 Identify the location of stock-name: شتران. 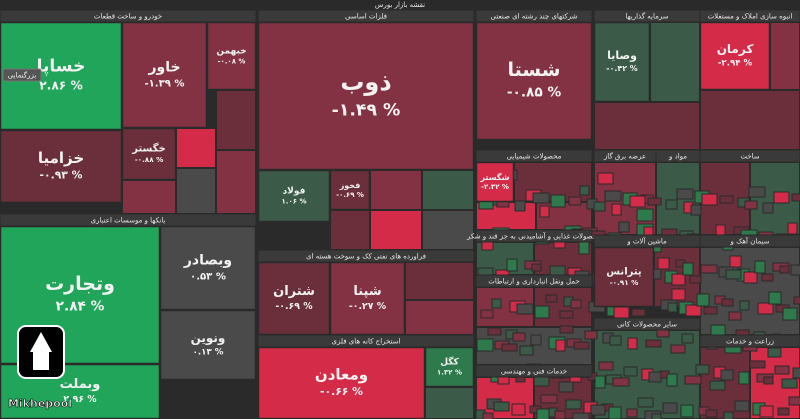
(294, 291).